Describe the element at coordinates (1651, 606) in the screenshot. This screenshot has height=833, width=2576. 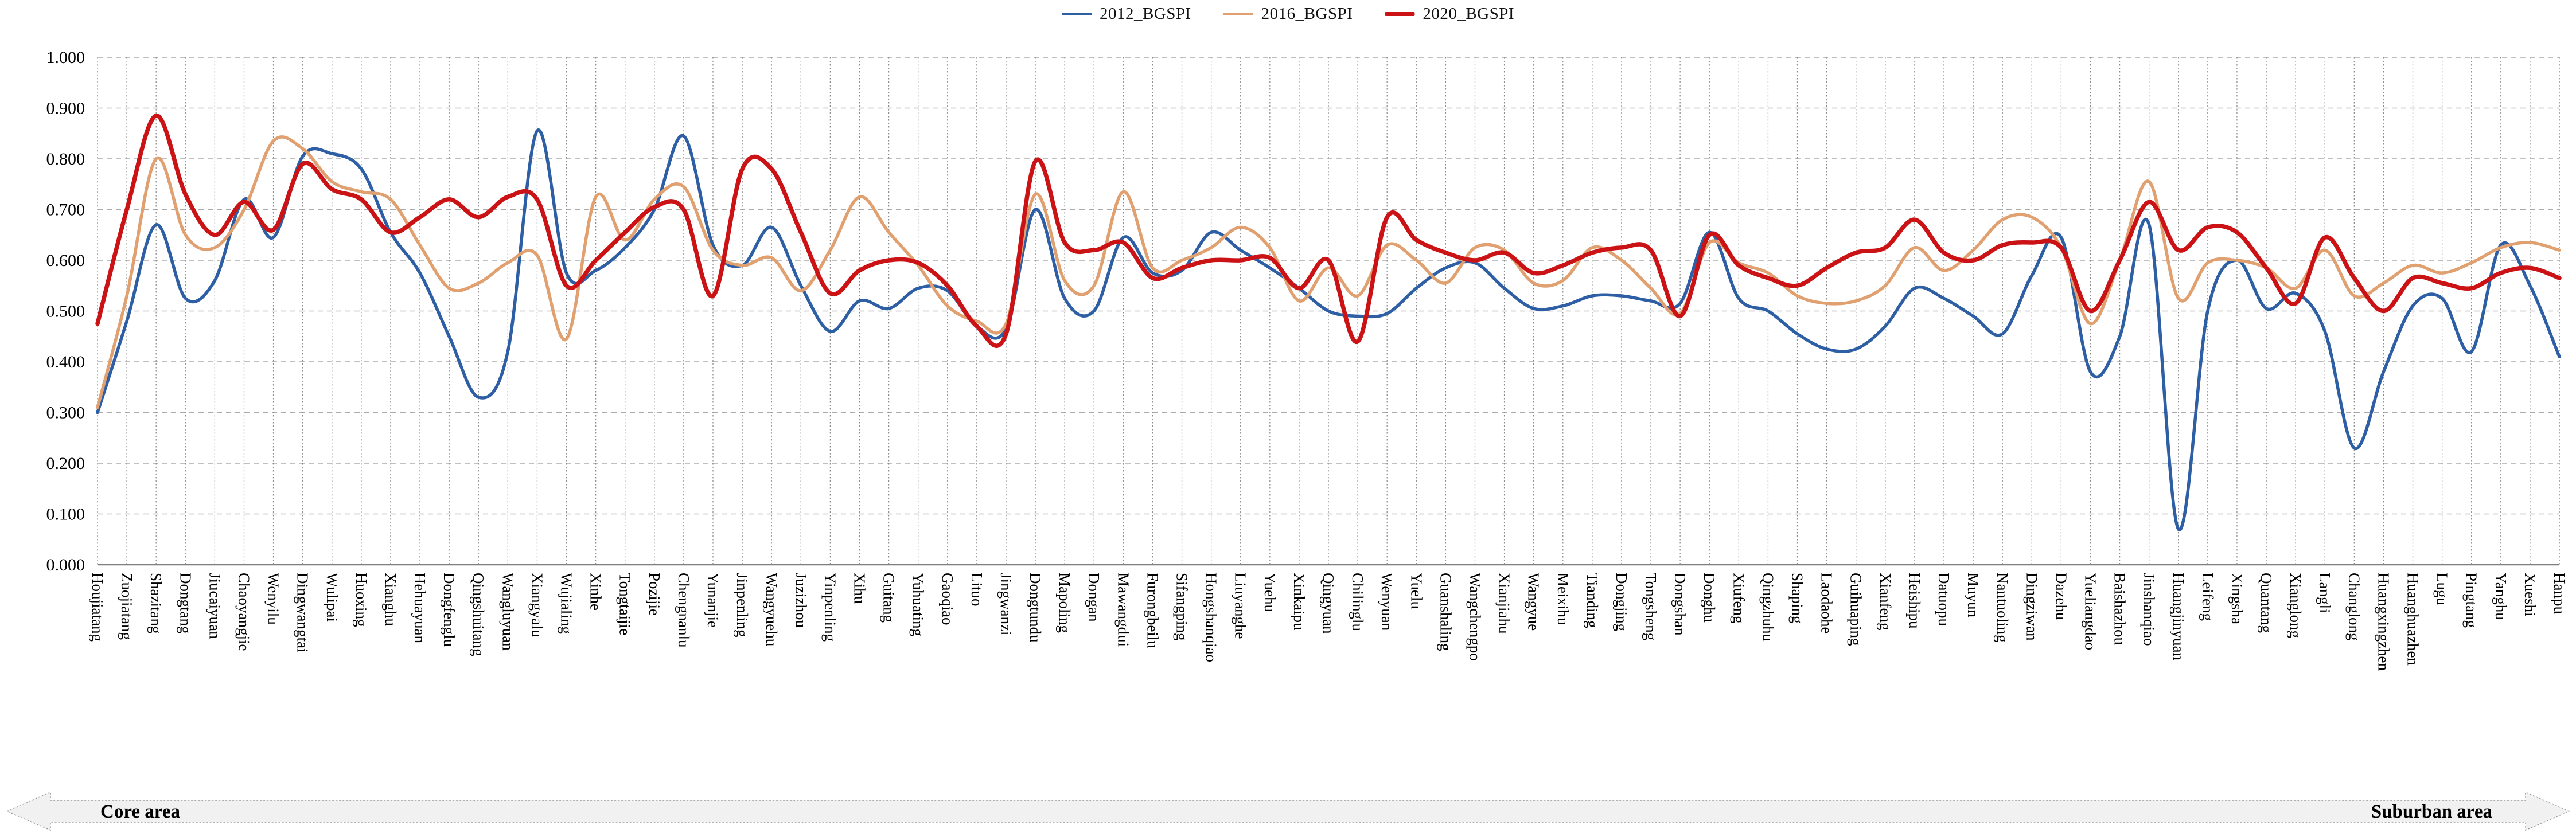
I see `svg-text: Tongsheng` at that location.